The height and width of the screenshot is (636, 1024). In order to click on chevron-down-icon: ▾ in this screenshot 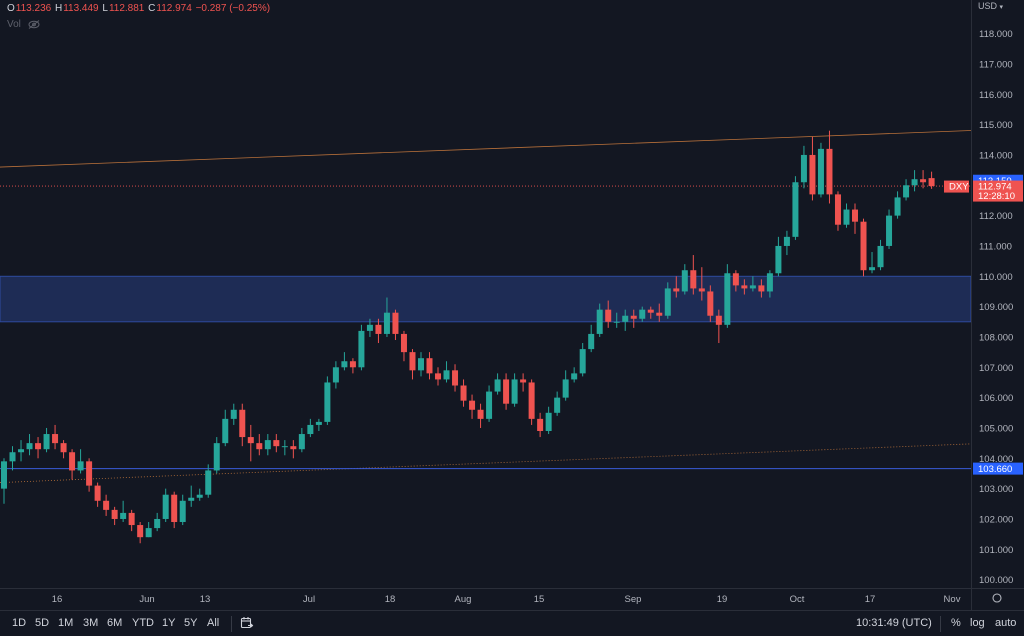, I will do `click(1001, 7)`.